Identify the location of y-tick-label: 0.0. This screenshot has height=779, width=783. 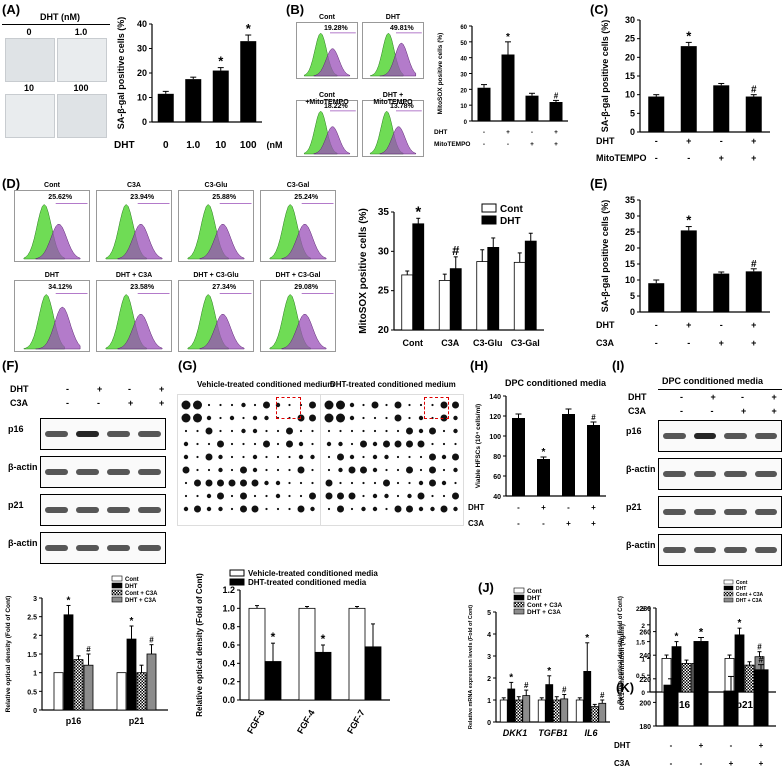
(228, 700).